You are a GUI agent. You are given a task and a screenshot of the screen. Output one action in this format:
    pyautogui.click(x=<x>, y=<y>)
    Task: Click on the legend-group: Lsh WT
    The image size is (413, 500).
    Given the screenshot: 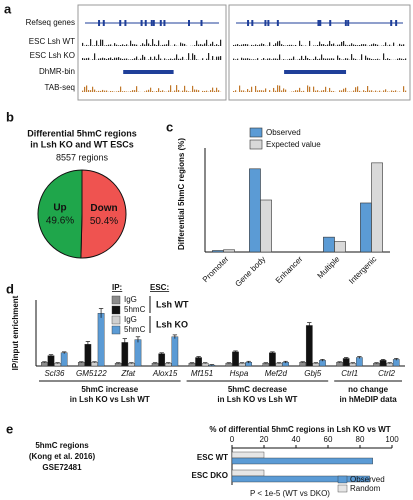 What is the action you would take?
    pyautogui.click(x=172, y=304)
    